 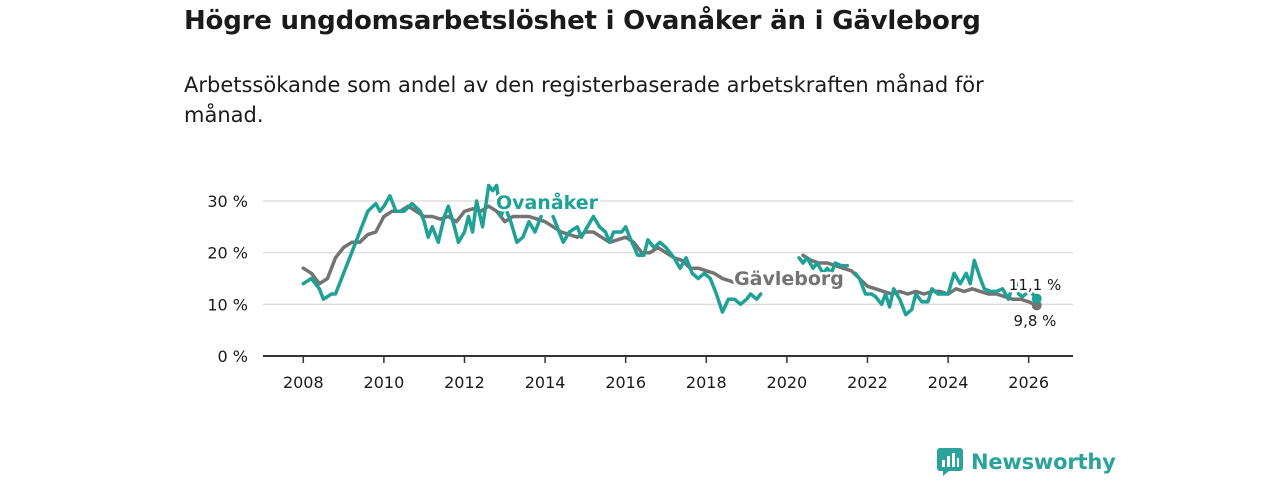 What do you see at coordinates (1035, 285) in the screenshot?
I see `ovanaker-end-value: 11,1 %` at bounding box center [1035, 285].